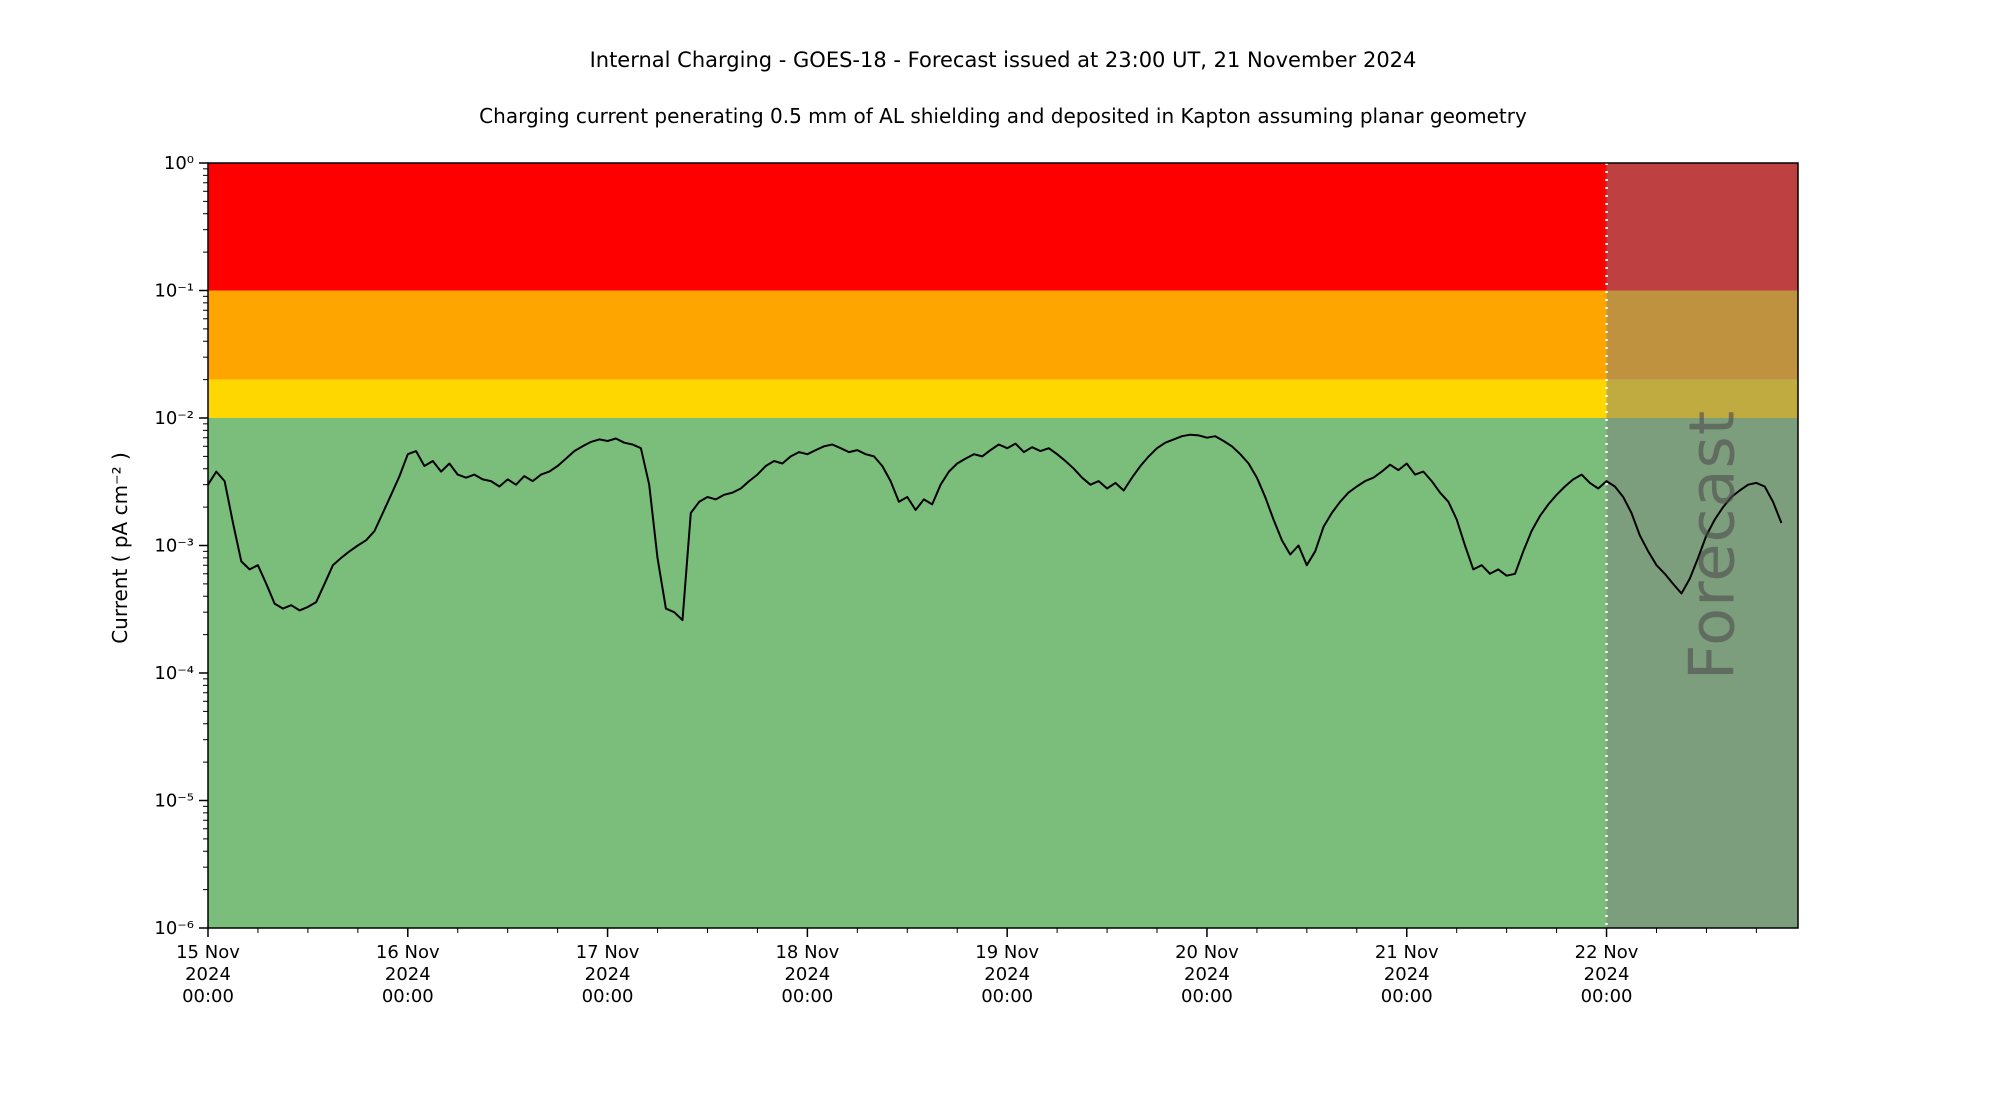 This screenshot has width=2000, height=1100. Describe the element at coordinates (1003, 335) in the screenshot. I see `band-orange-warning` at that location.